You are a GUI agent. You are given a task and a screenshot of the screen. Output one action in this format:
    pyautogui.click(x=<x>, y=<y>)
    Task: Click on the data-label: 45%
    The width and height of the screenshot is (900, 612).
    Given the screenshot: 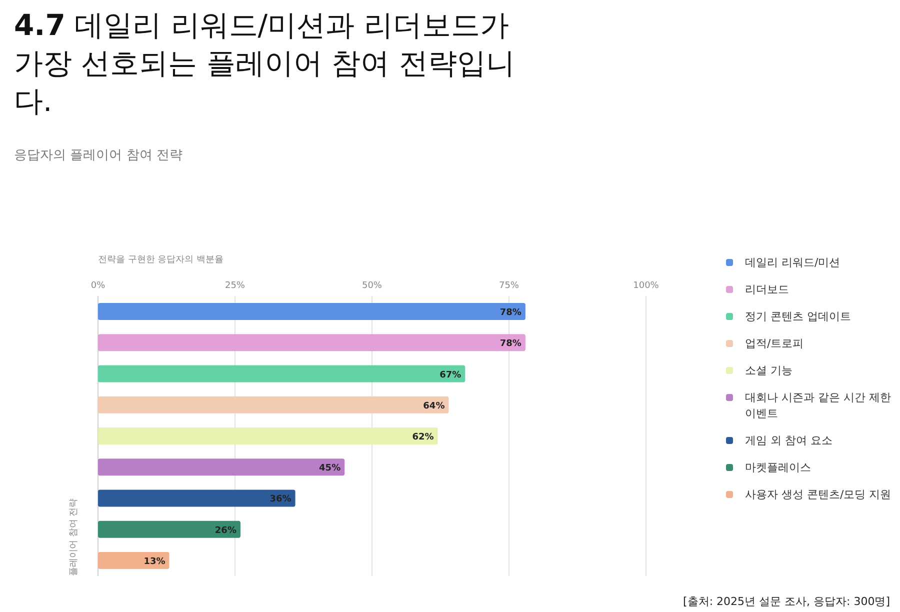 What is the action you would take?
    pyautogui.click(x=330, y=469)
    